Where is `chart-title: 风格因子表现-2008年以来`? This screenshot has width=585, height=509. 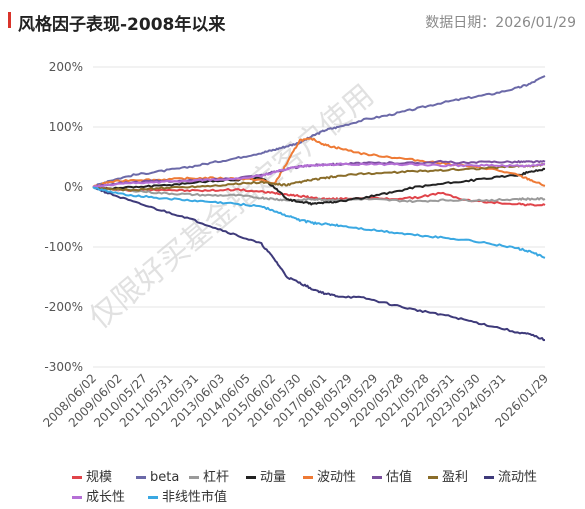 chart-title: 风格因子表现-2008年以来 is located at coordinates (122, 25).